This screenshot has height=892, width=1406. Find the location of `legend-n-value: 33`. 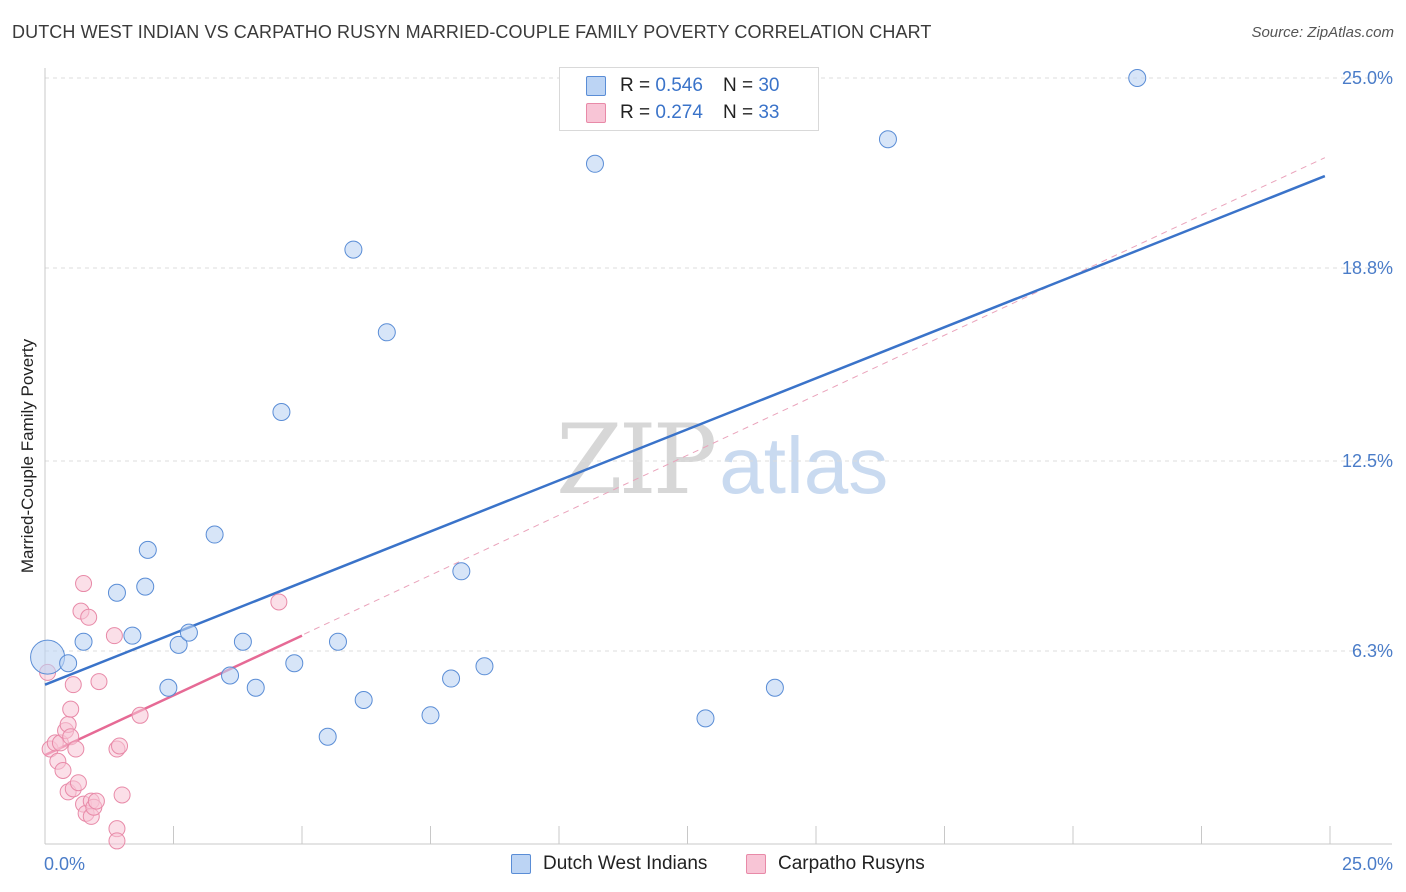

legend-n-value: 33 is located at coordinates (769, 112).